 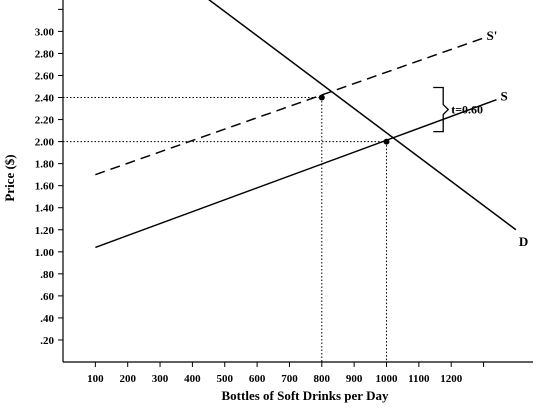 What do you see at coordinates (45, 32) in the screenshot?
I see `y-tick-label: 3.00` at bounding box center [45, 32].